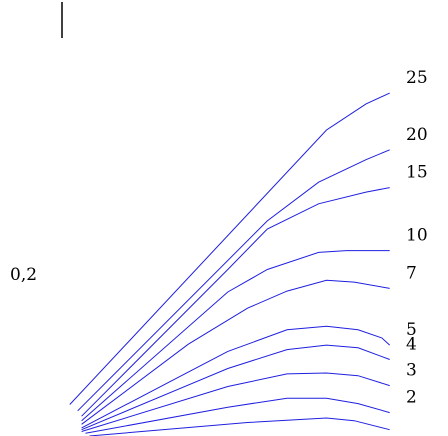 The height and width of the screenshot is (436, 448). I want to click on series-label: 2, so click(411, 398).